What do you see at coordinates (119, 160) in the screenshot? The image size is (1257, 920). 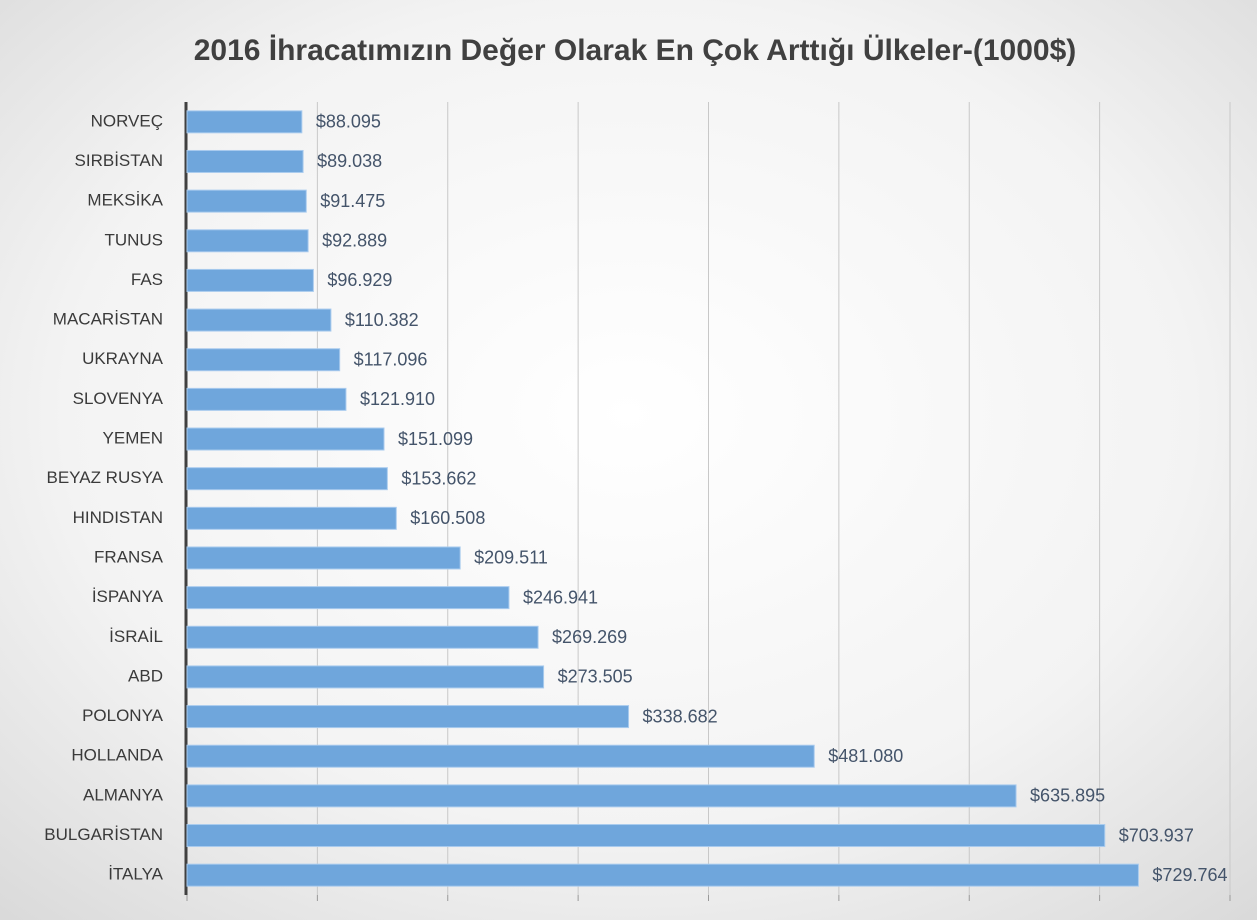 I see `y-tick-label: SIRBİSTAN` at bounding box center [119, 160].